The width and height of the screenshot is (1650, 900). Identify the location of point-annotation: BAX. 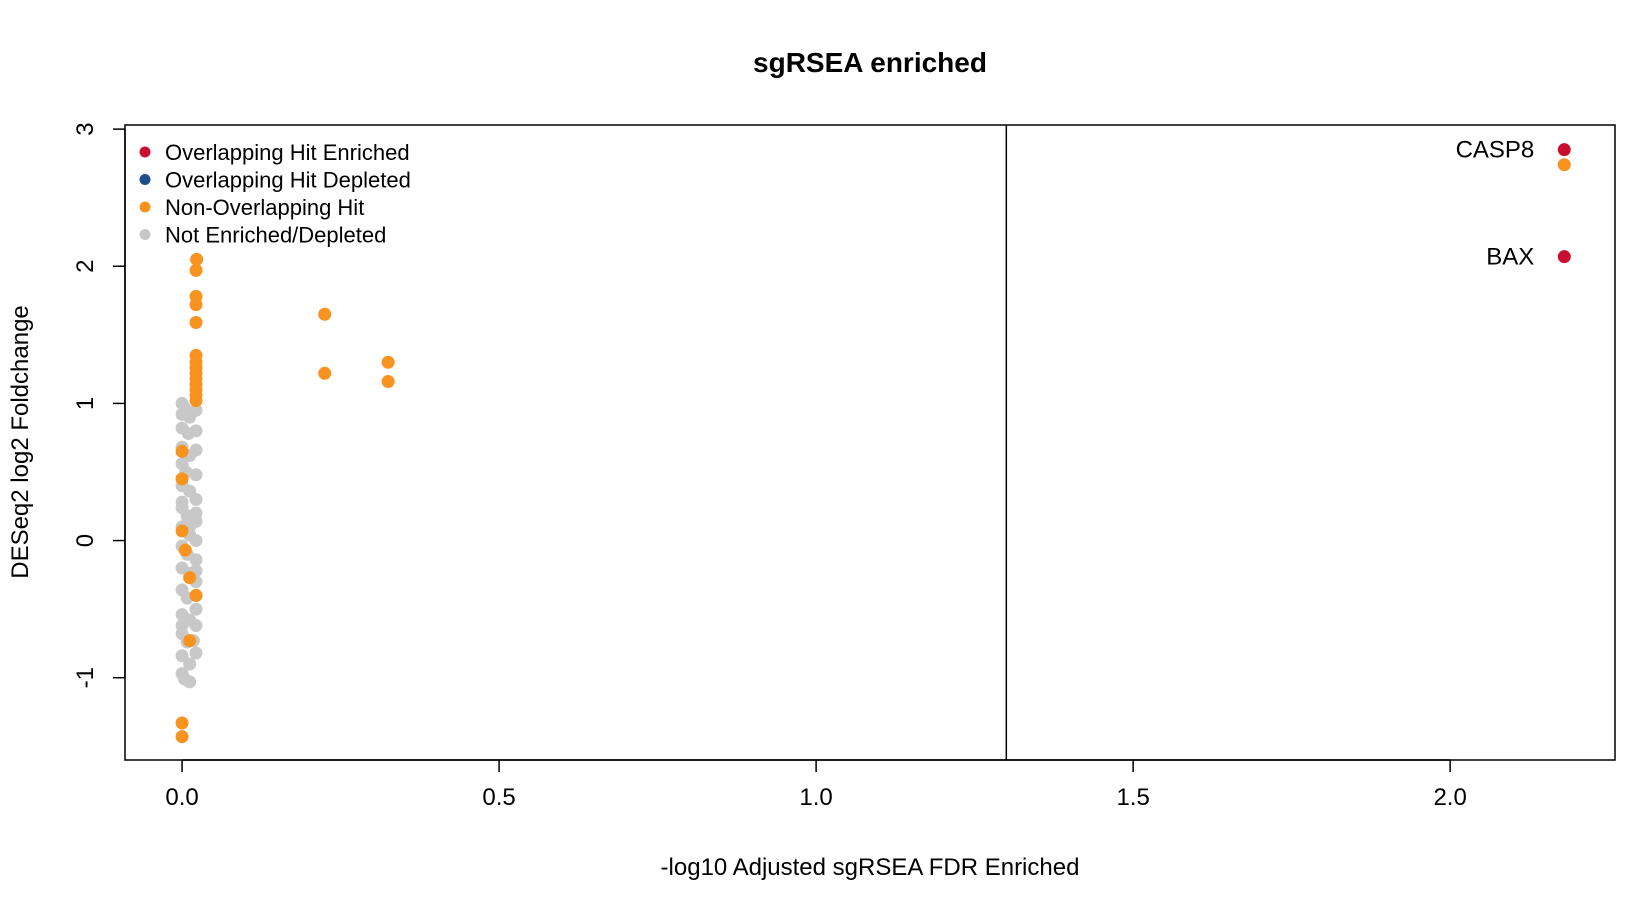
(1510, 257).